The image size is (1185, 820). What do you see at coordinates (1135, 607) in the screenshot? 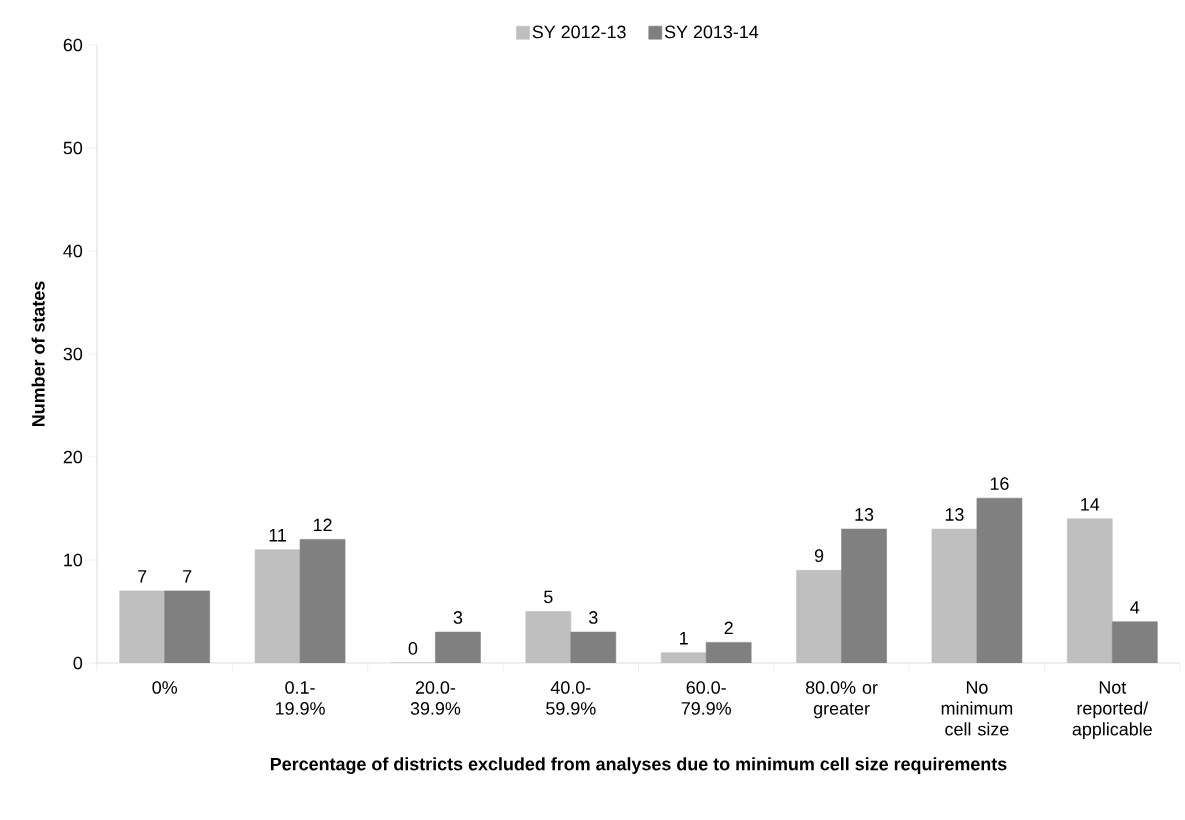
I see `data-label: 4` at bounding box center [1135, 607].